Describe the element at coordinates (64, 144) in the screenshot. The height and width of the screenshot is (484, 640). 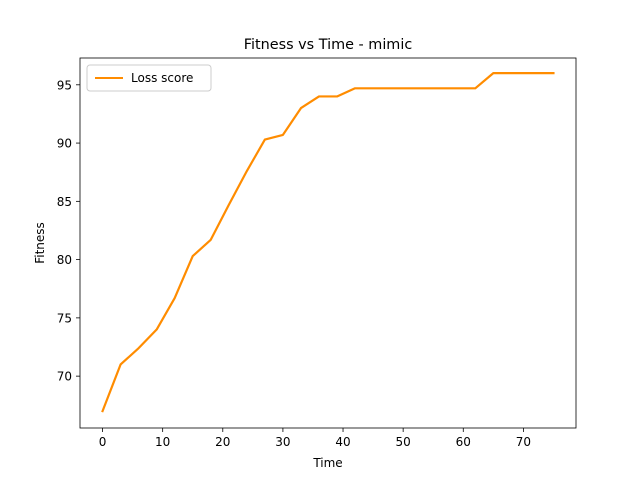
I see `y-tick-label: 90` at that location.